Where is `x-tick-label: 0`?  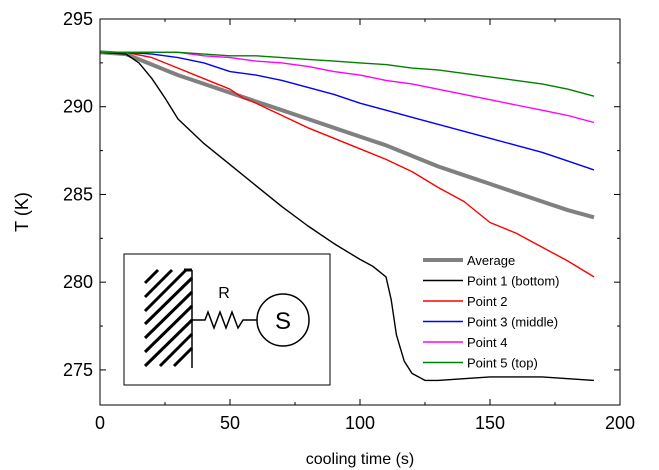 x-tick-label: 0 is located at coordinates (100, 423).